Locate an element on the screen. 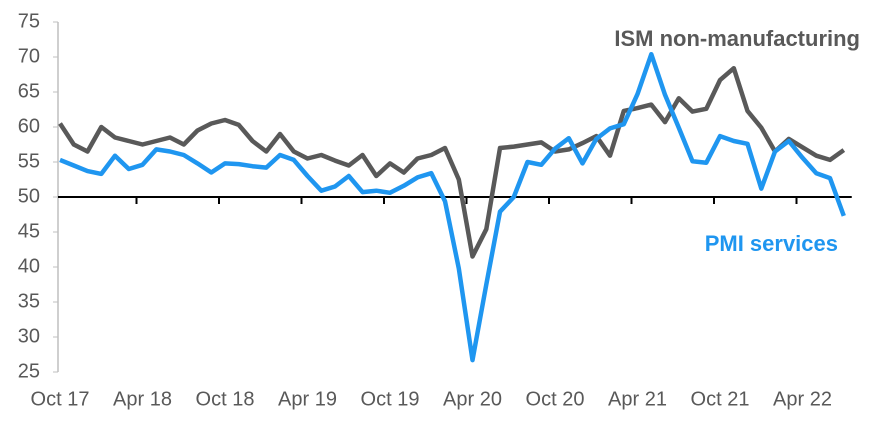 This screenshot has width=885, height=438. x-tick-label: Apr 21 is located at coordinates (637, 399).